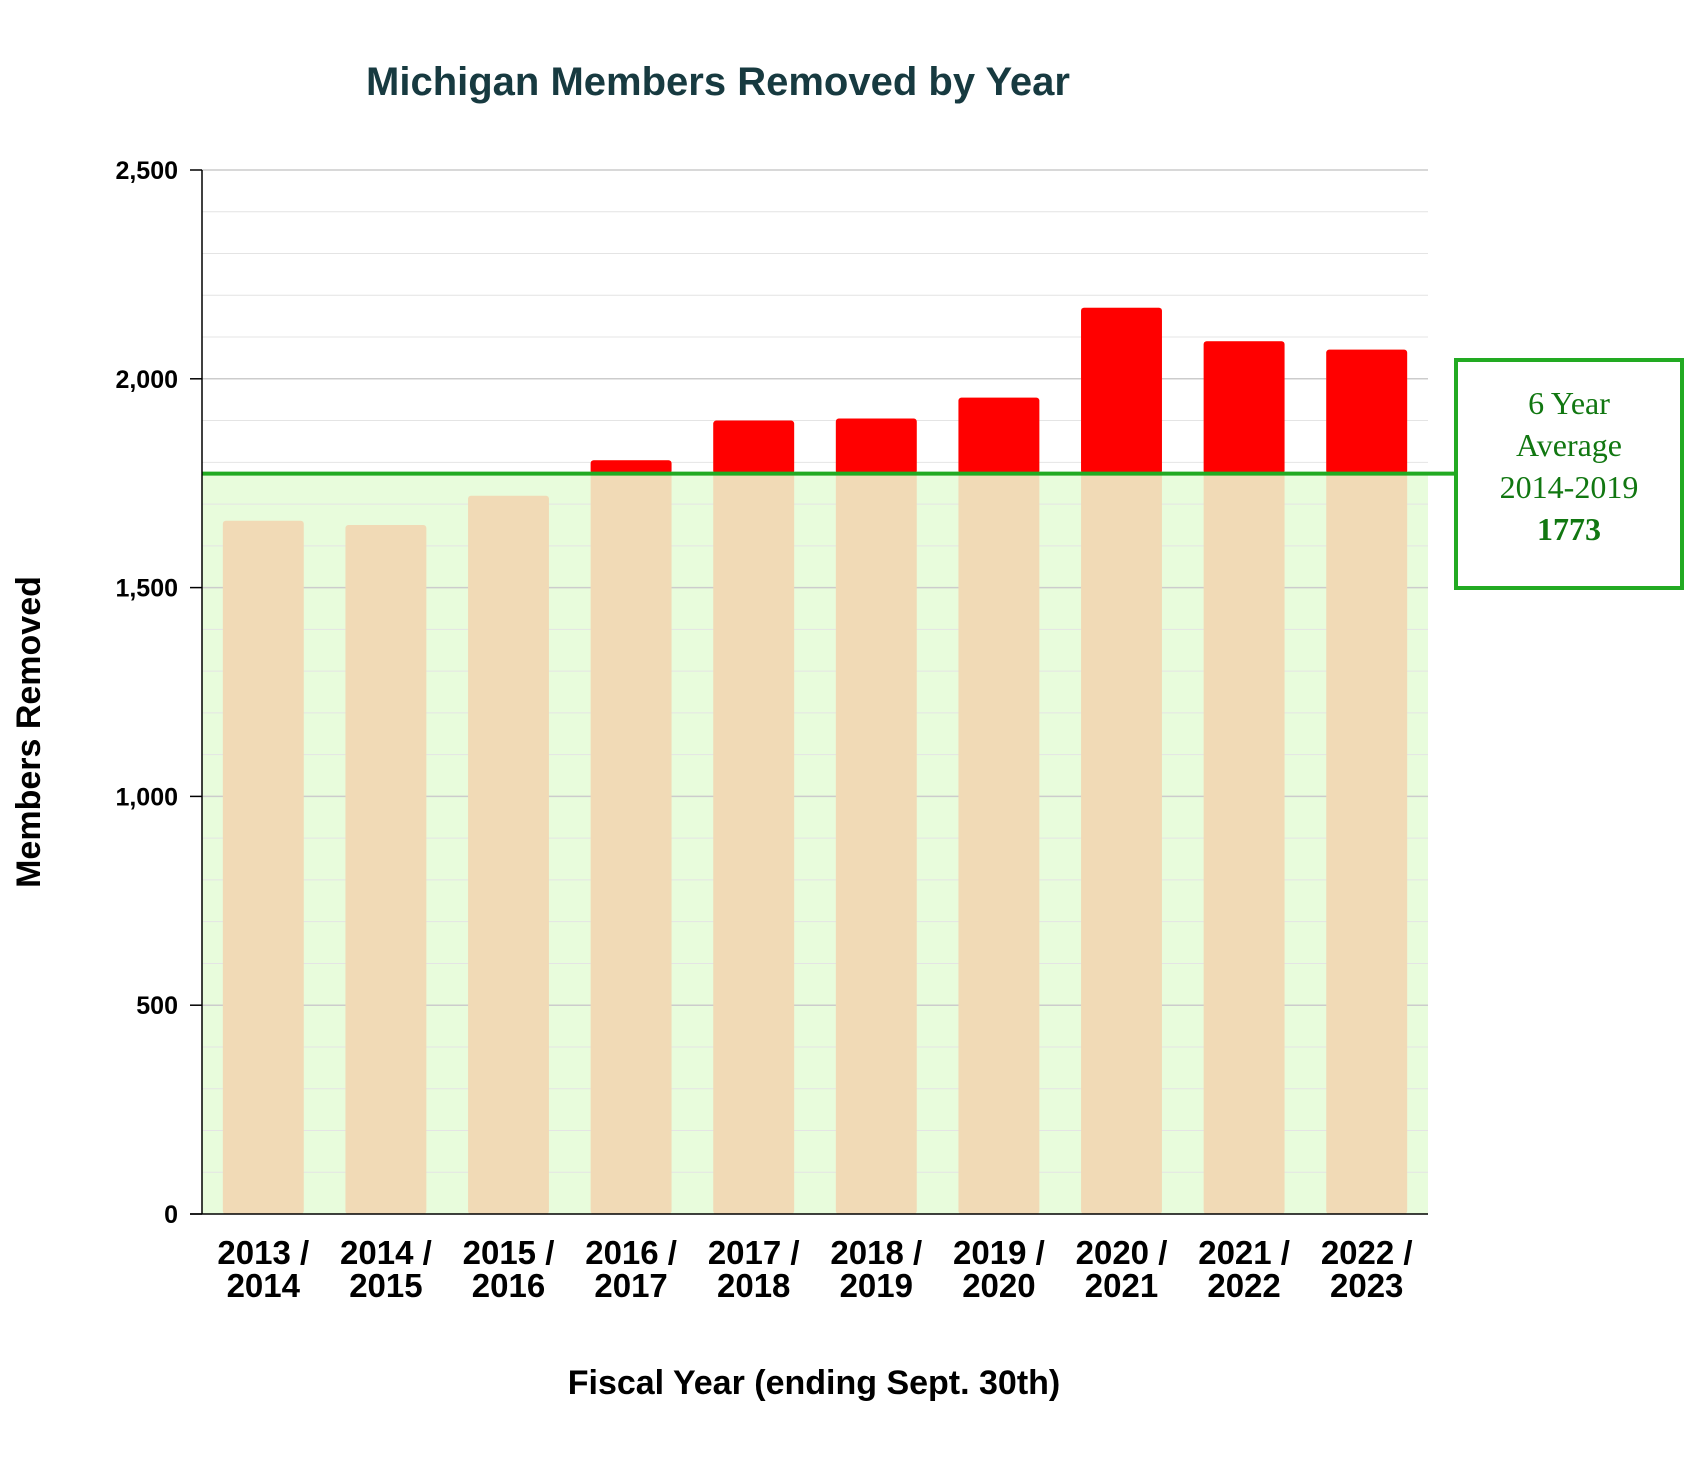 The image size is (1694, 1466). I want to click on average-annotation: 6 Year Average 2014-2019 1773, so click(1569, 474).